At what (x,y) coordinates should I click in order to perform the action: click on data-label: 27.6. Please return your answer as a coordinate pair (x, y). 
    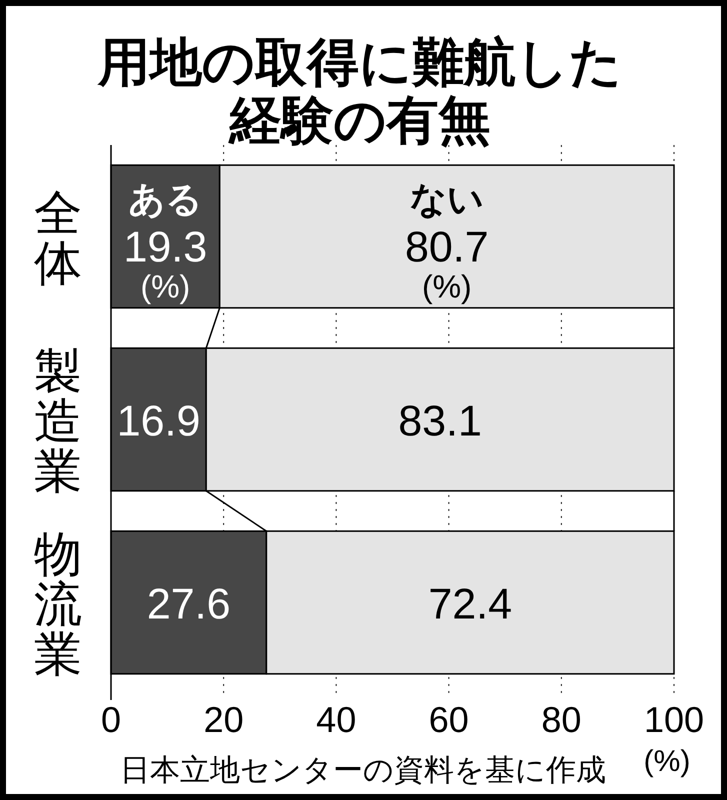
    Looking at the image, I should click on (188, 604).